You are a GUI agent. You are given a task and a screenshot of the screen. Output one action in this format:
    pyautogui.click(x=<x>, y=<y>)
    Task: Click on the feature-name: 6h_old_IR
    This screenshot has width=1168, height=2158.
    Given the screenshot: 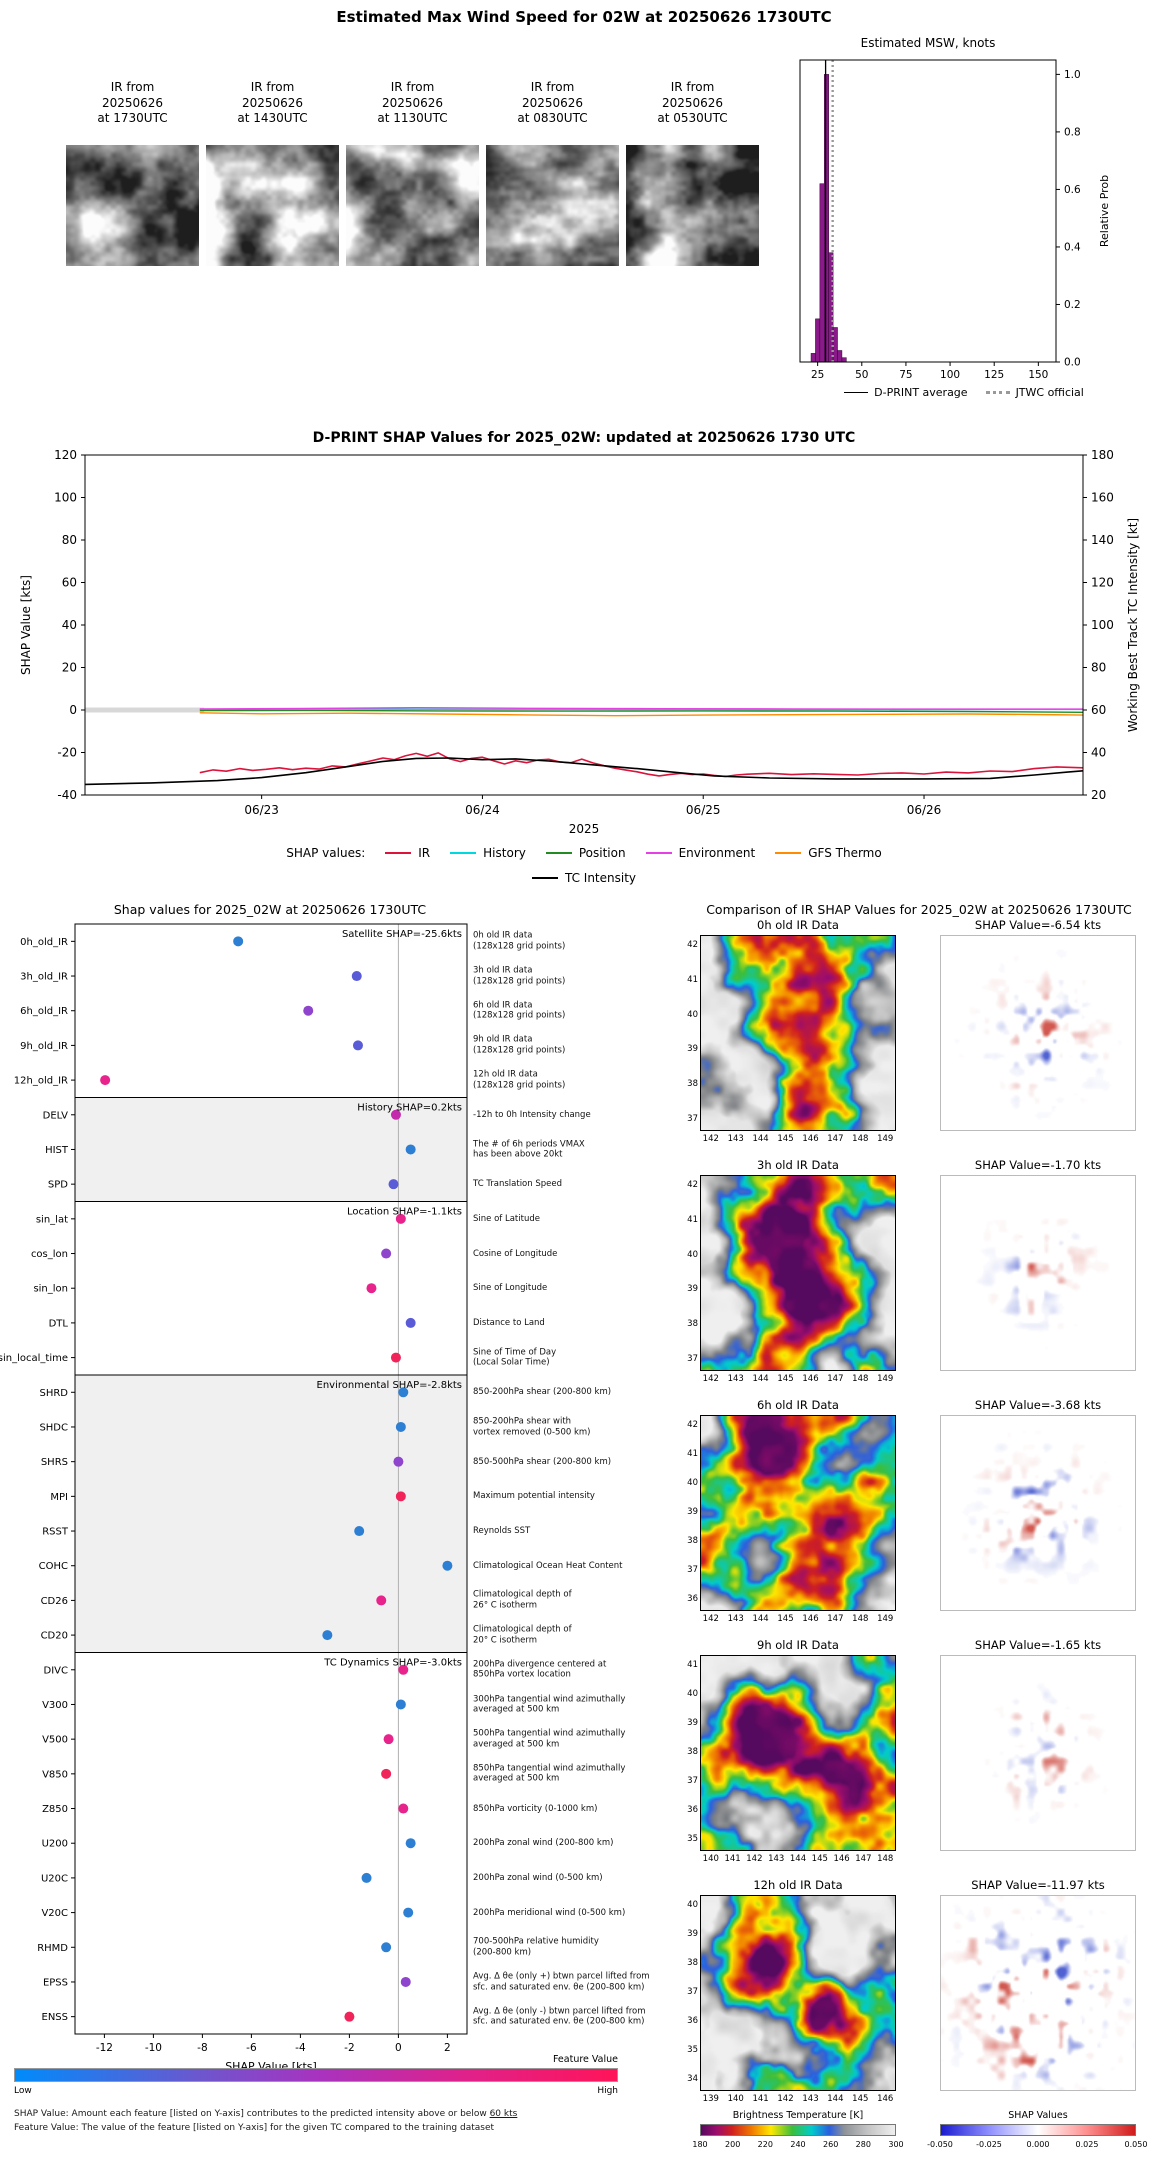 What is the action you would take?
    pyautogui.click(x=44, y=1011)
    